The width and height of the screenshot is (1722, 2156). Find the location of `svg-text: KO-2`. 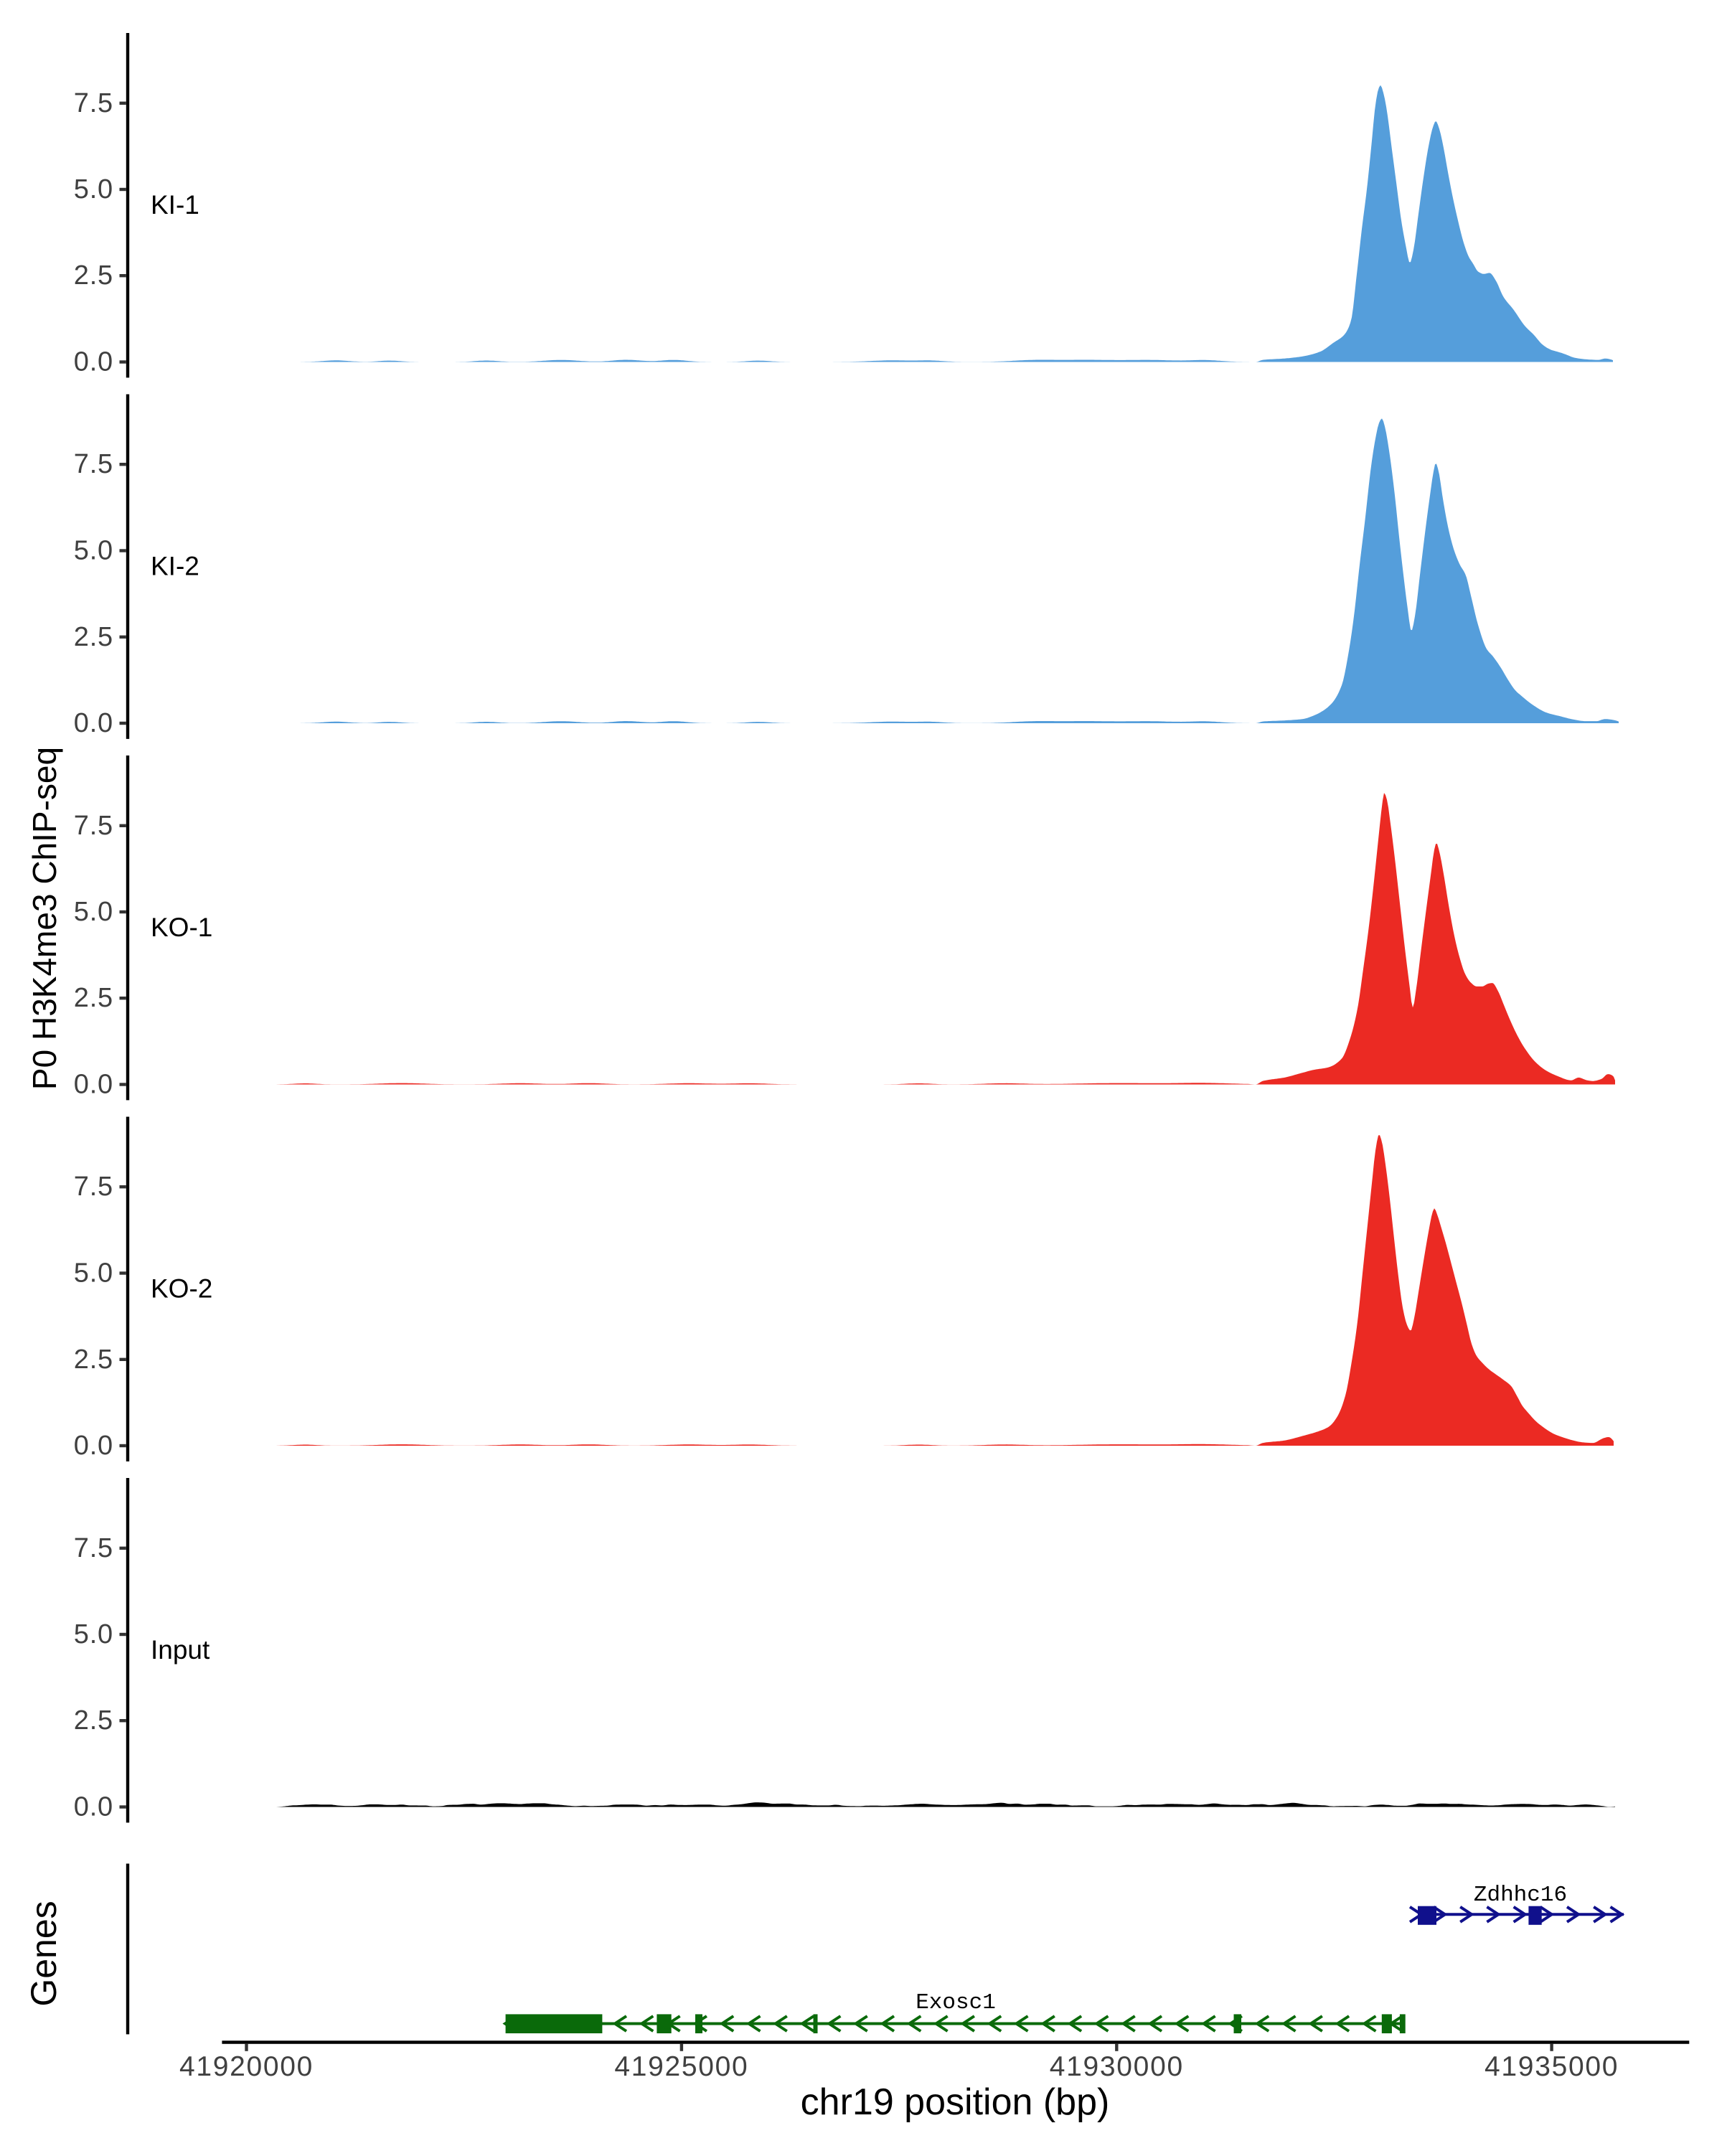

svg-text: KO-2 is located at coordinates (182, 1289).